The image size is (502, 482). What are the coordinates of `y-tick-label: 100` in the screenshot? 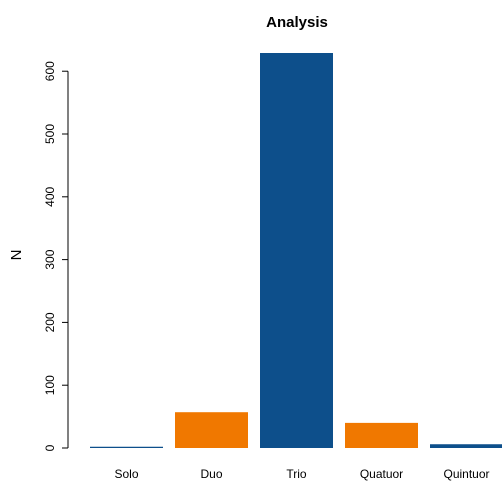 It's located at (50, 385).